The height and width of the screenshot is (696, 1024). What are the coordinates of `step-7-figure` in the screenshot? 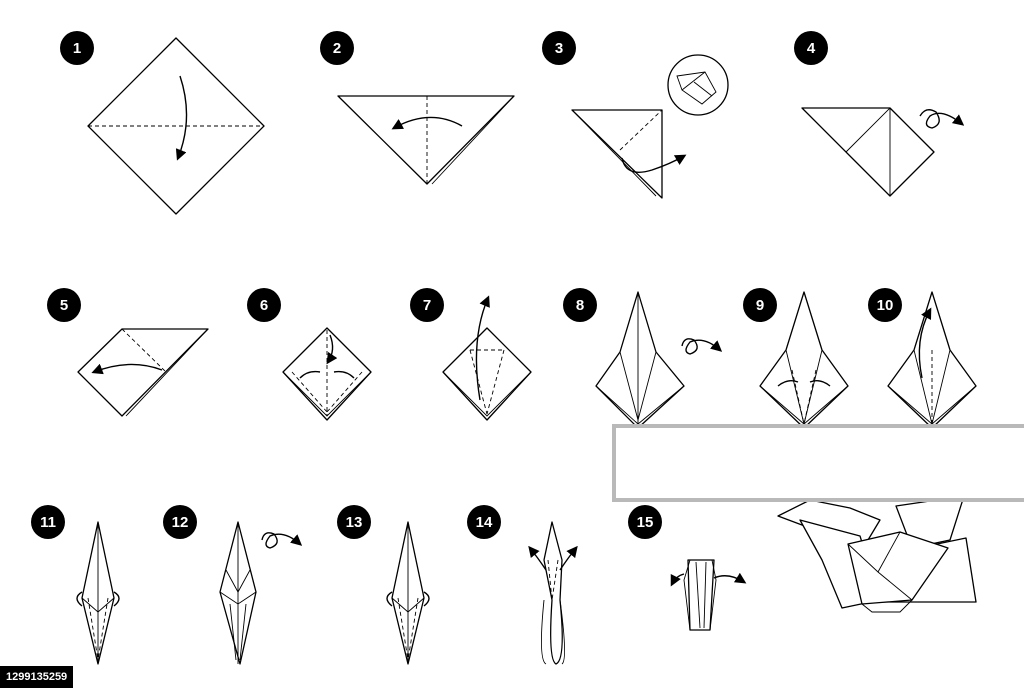 It's located at (487, 358).